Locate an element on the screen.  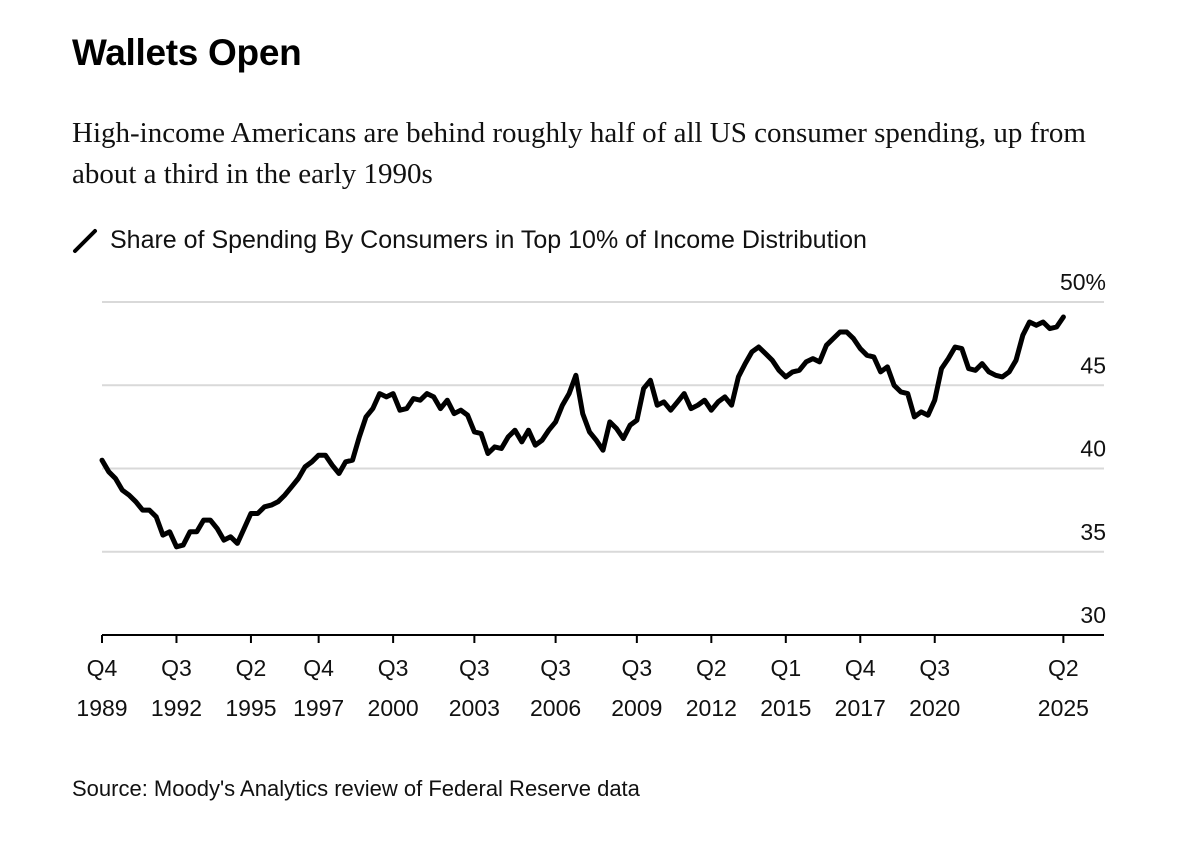
y-tick-label: 30 is located at coordinates (1093, 615).